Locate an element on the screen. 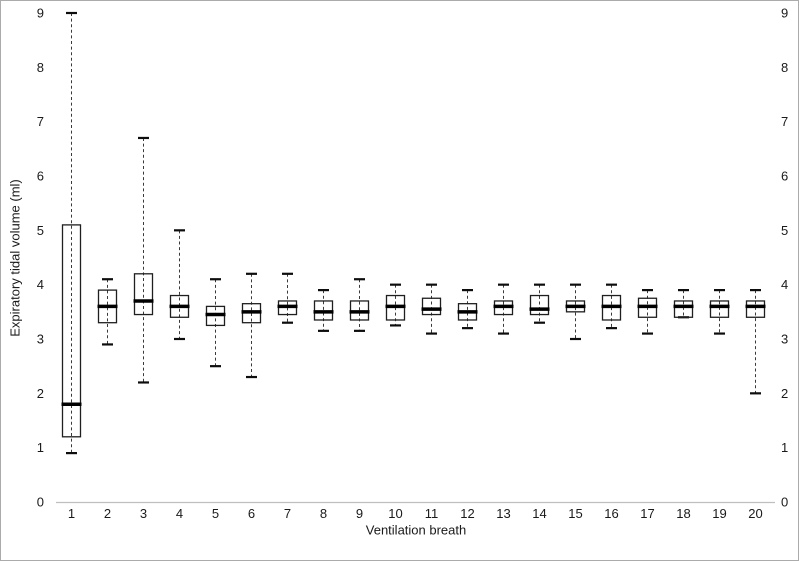  x-tick-label: 1 is located at coordinates (71, 513).